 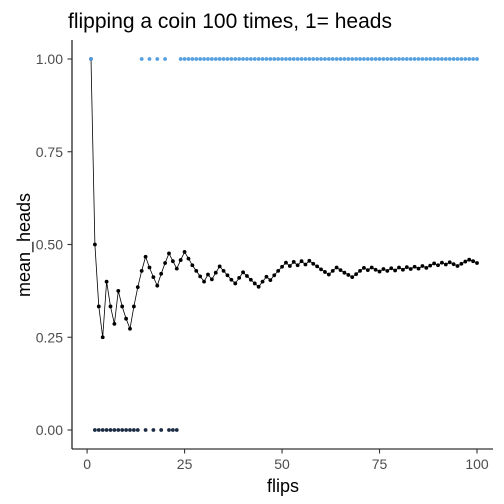 What do you see at coordinates (49, 337) in the screenshot?
I see `y-tick-label: 0.25` at bounding box center [49, 337].